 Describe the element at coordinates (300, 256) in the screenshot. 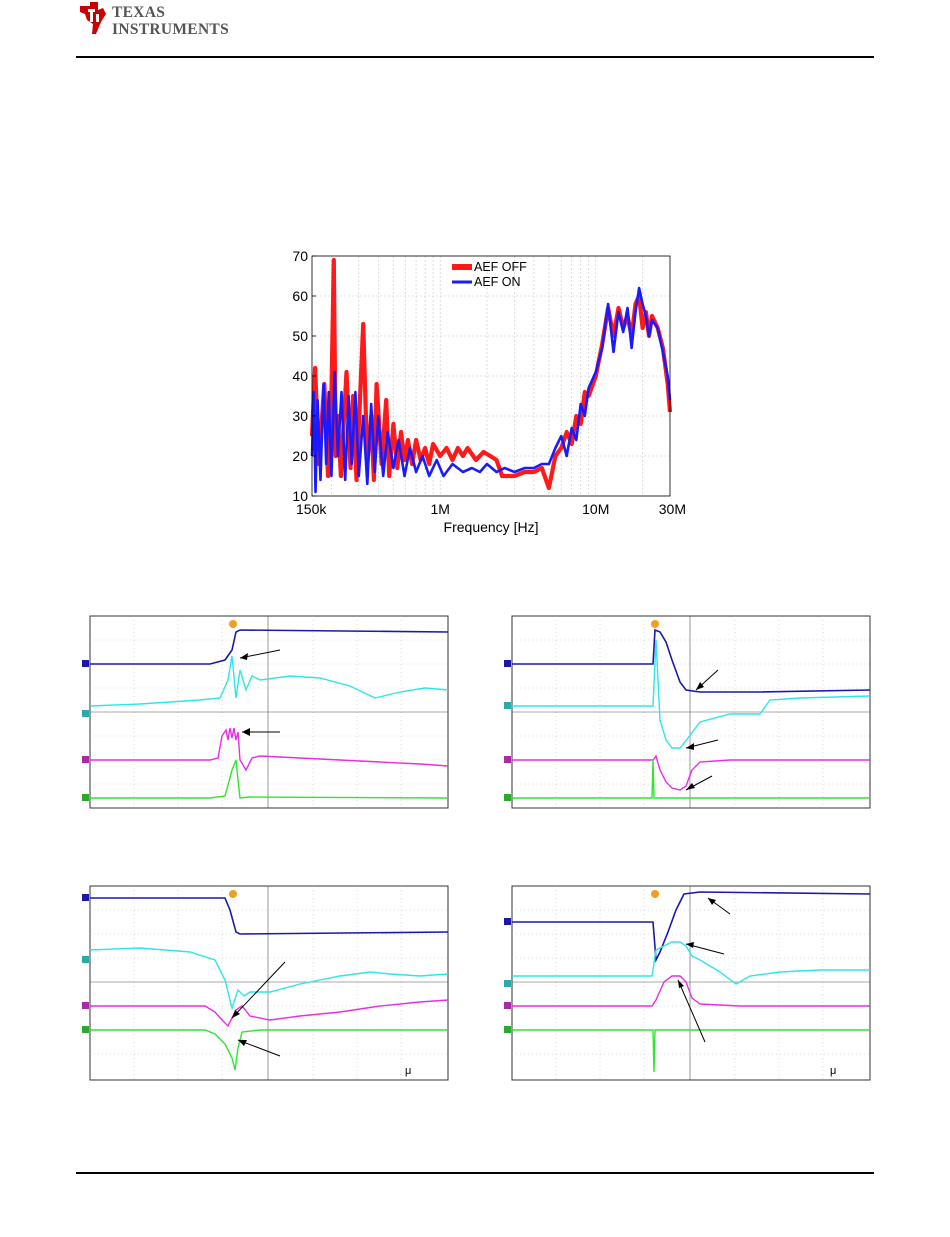

I see `y-tick-label: 70` at that location.